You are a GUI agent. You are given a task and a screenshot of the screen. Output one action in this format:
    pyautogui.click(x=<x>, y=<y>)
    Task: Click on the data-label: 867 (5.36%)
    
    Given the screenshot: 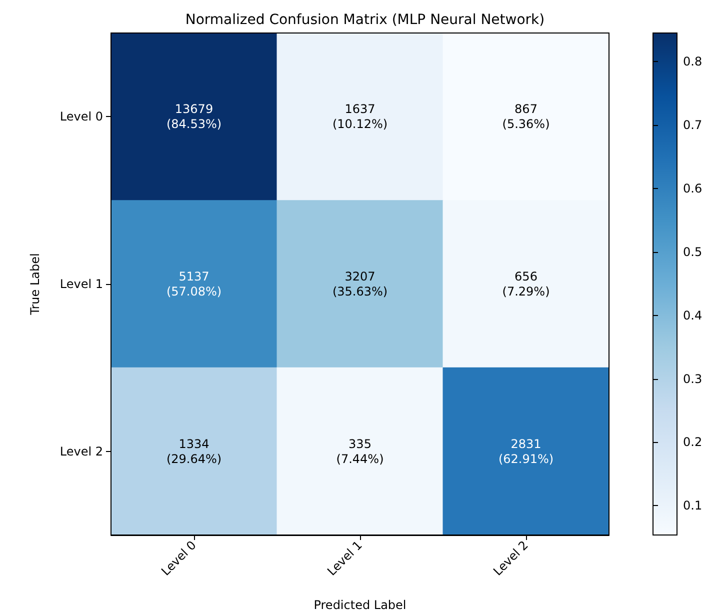 What is the action you would take?
    pyautogui.click(x=526, y=117)
    